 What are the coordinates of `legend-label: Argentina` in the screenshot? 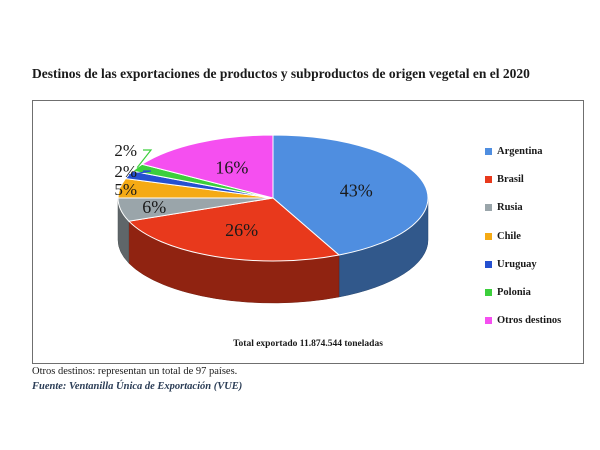 It's located at (520, 151).